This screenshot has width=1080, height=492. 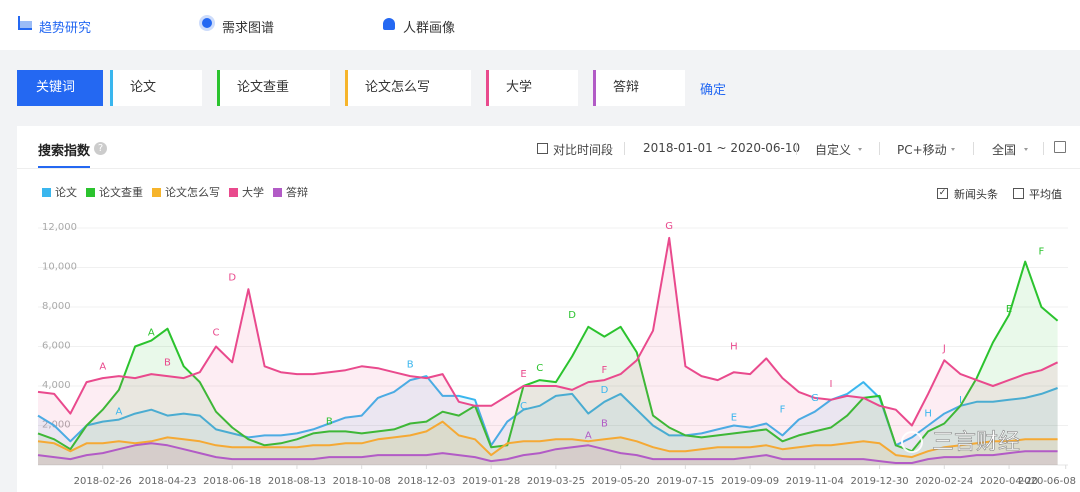 I want to click on x-tick-label: 2018-10-08, so click(x=362, y=481).